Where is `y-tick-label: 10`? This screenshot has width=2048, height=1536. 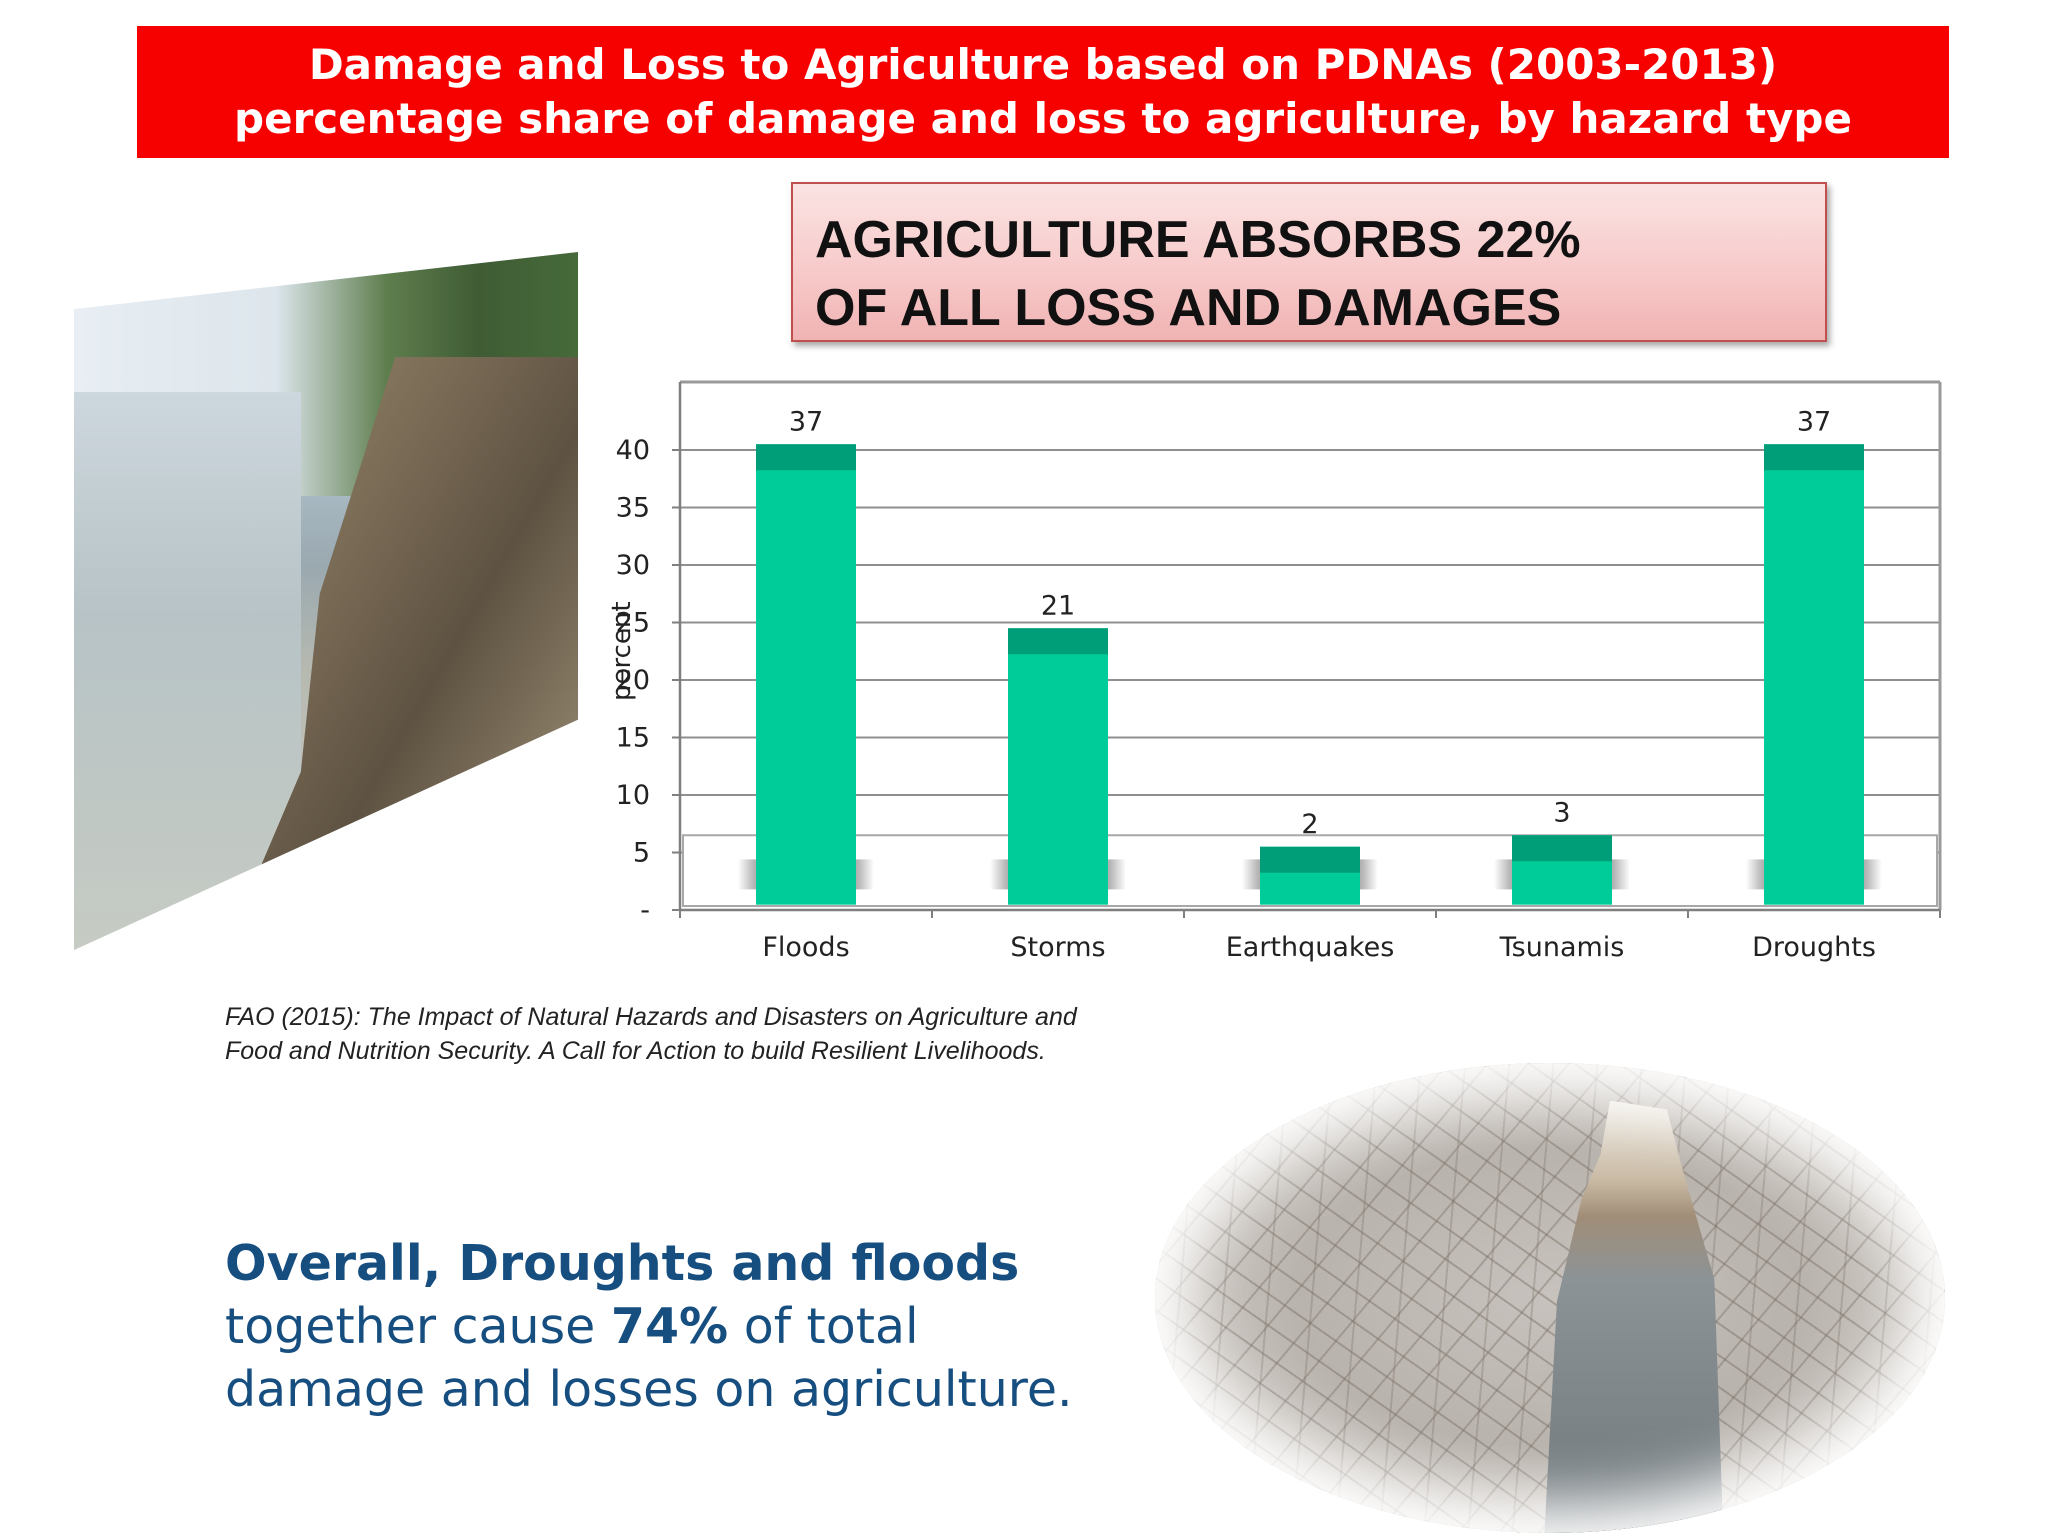 y-tick-label: 10 is located at coordinates (633, 795).